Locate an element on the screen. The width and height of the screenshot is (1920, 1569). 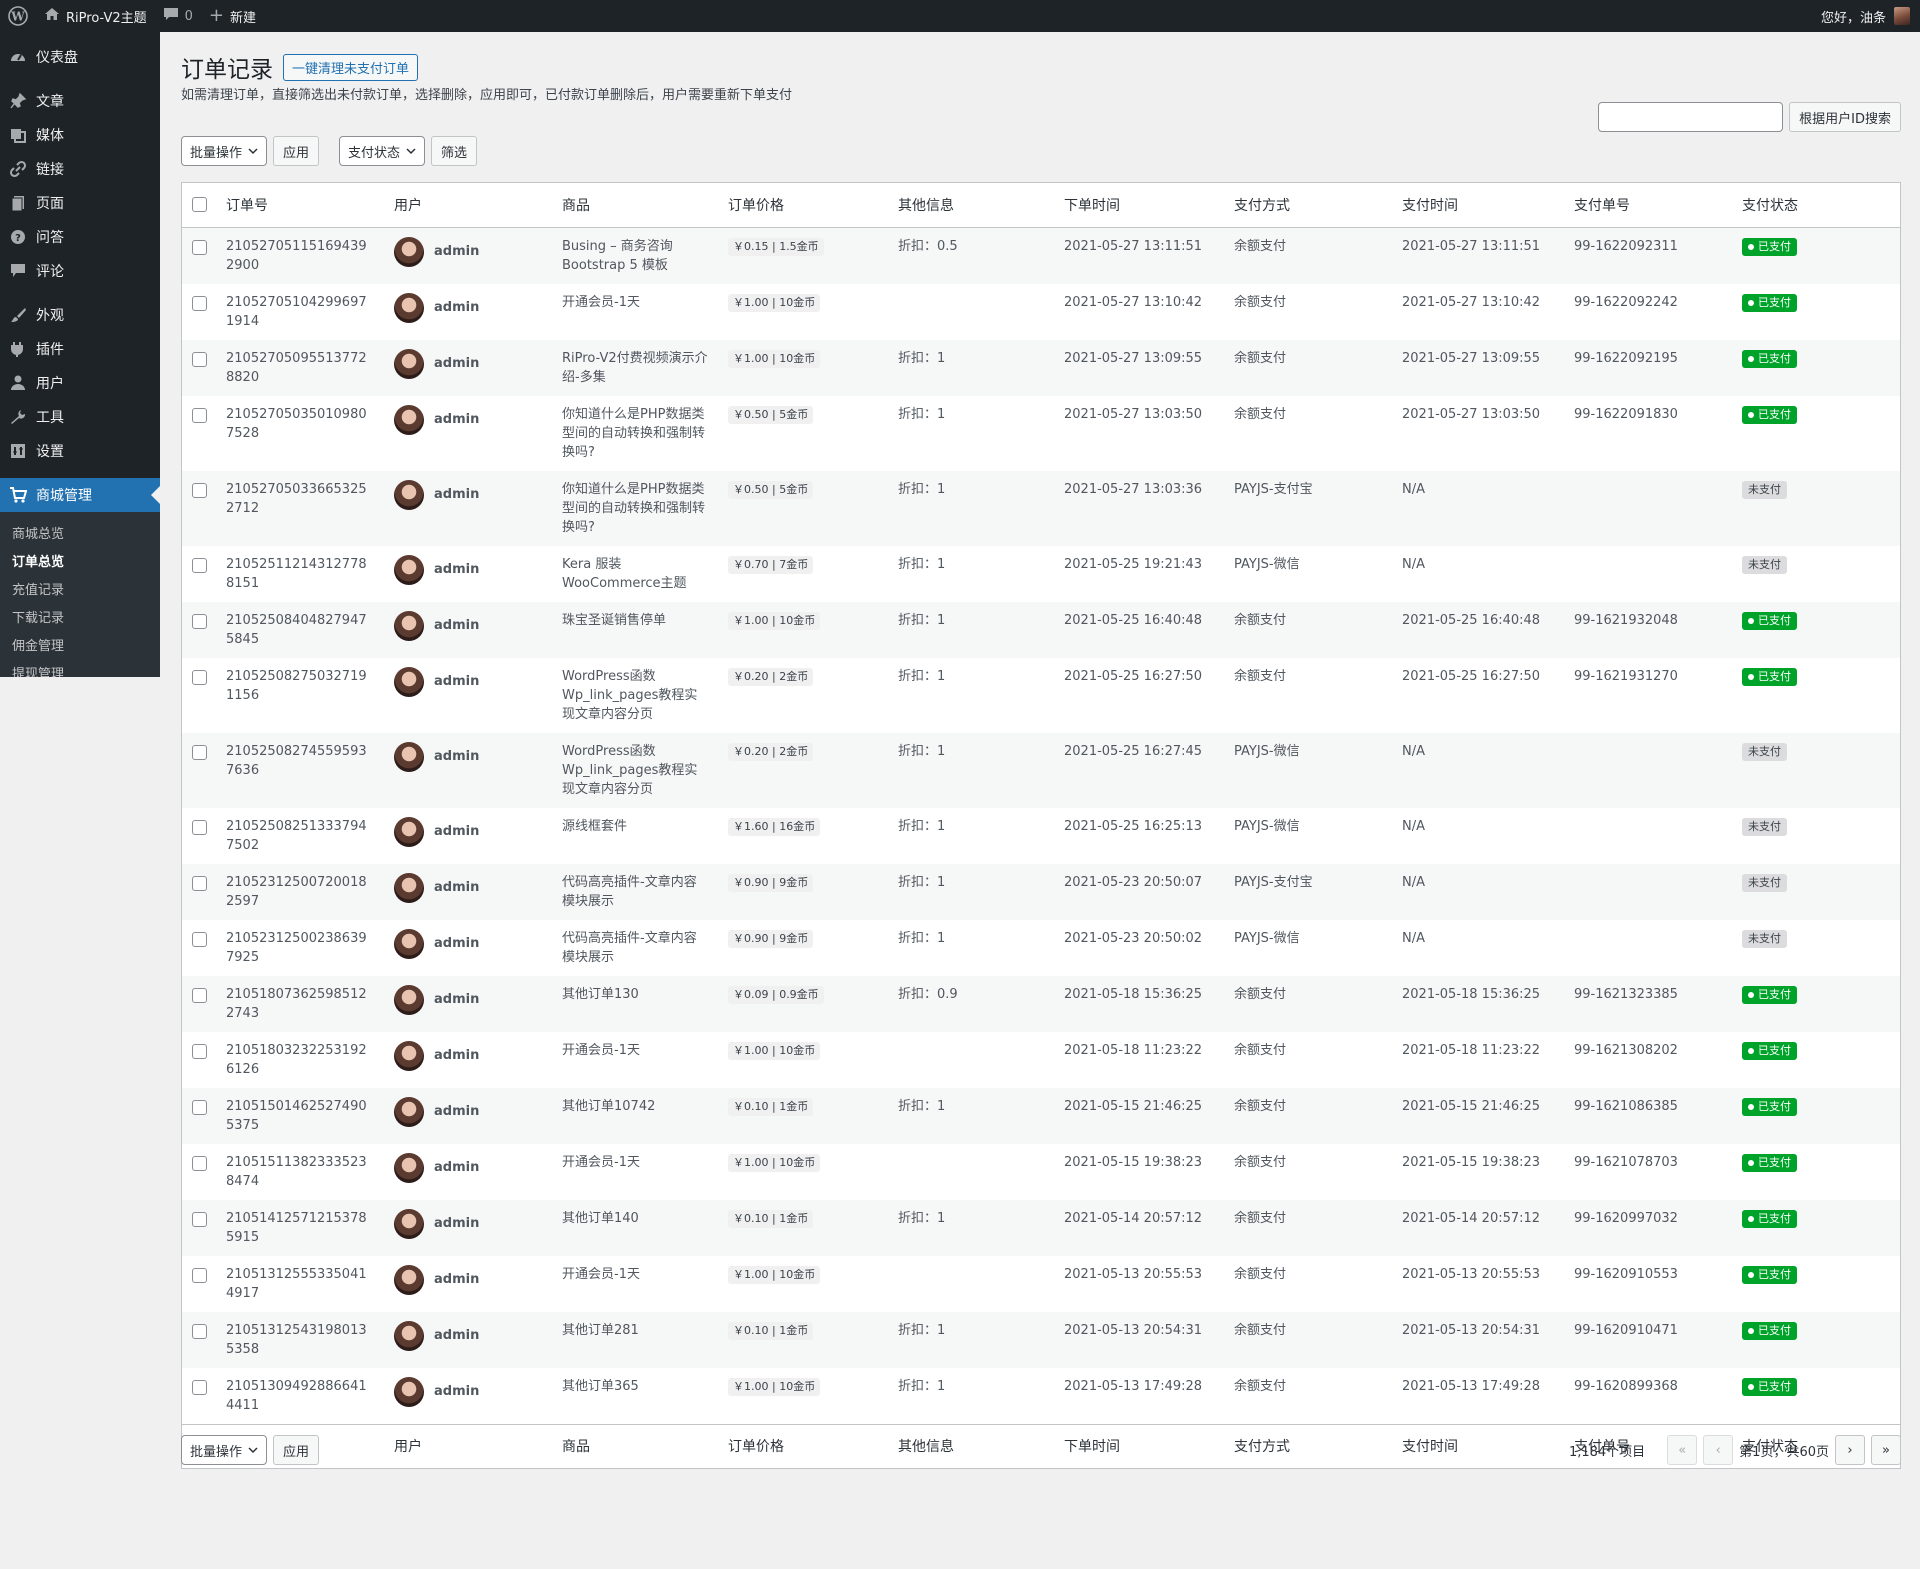
product-name: Kera 服装WooCommerce主题 is located at coordinates (624, 573).